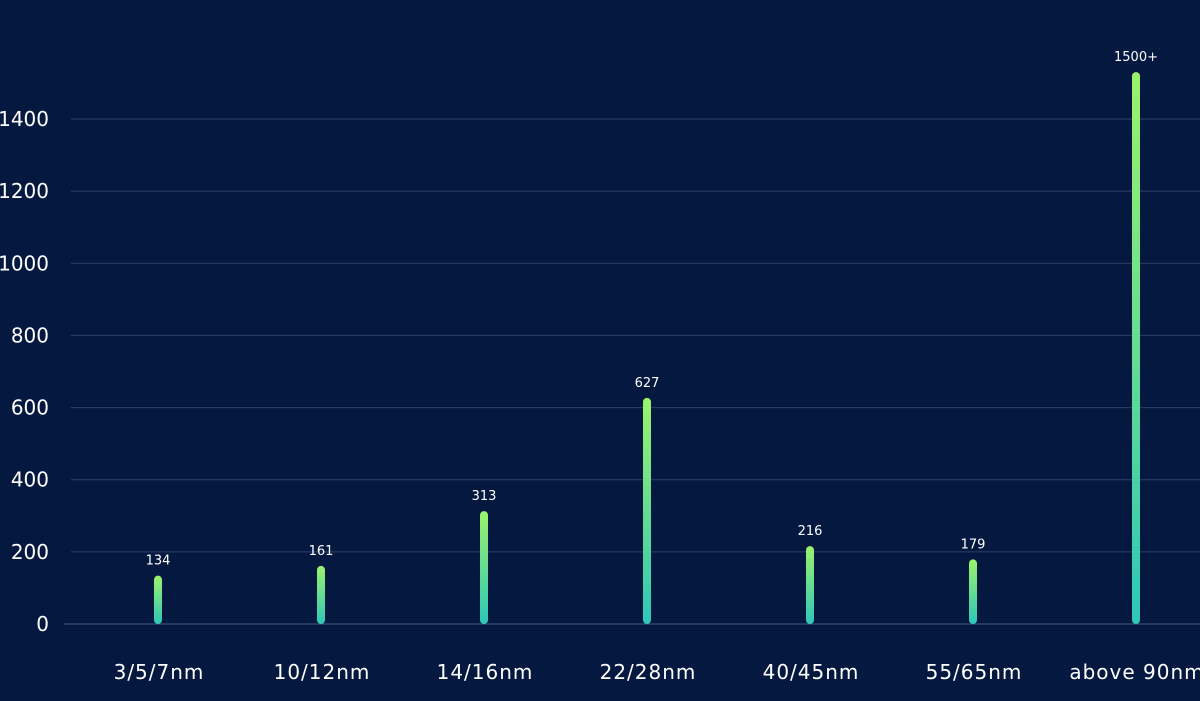  I want to click on y-tick-label: 800, so click(30, 335).